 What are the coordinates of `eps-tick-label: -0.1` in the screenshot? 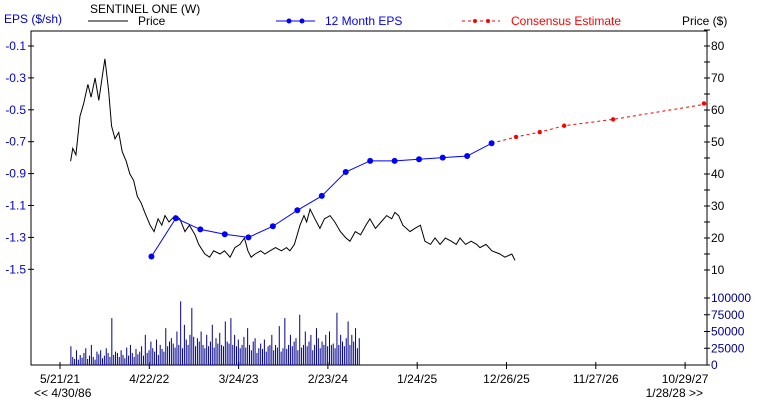 It's located at (15, 46).